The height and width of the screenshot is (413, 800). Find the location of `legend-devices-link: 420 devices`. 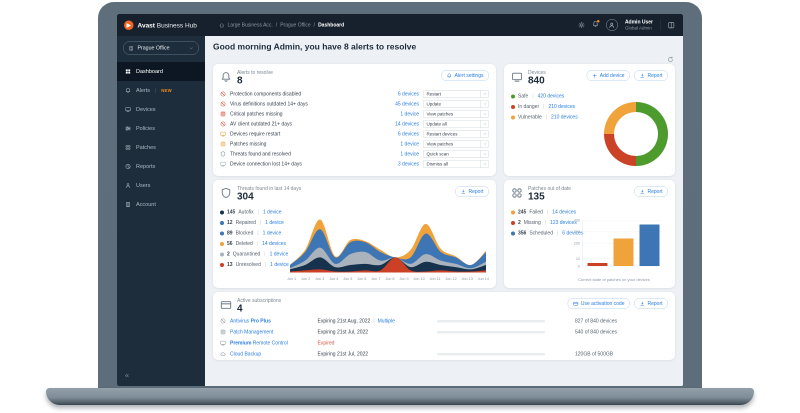

legend-devices-link: 420 devices is located at coordinates (551, 96).